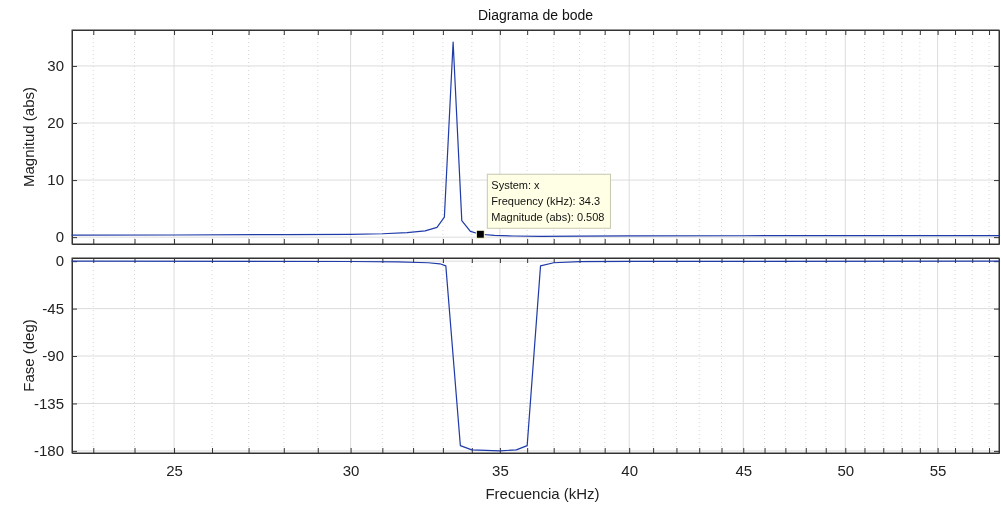  I want to click on x-tick-label: 50, so click(846, 470).